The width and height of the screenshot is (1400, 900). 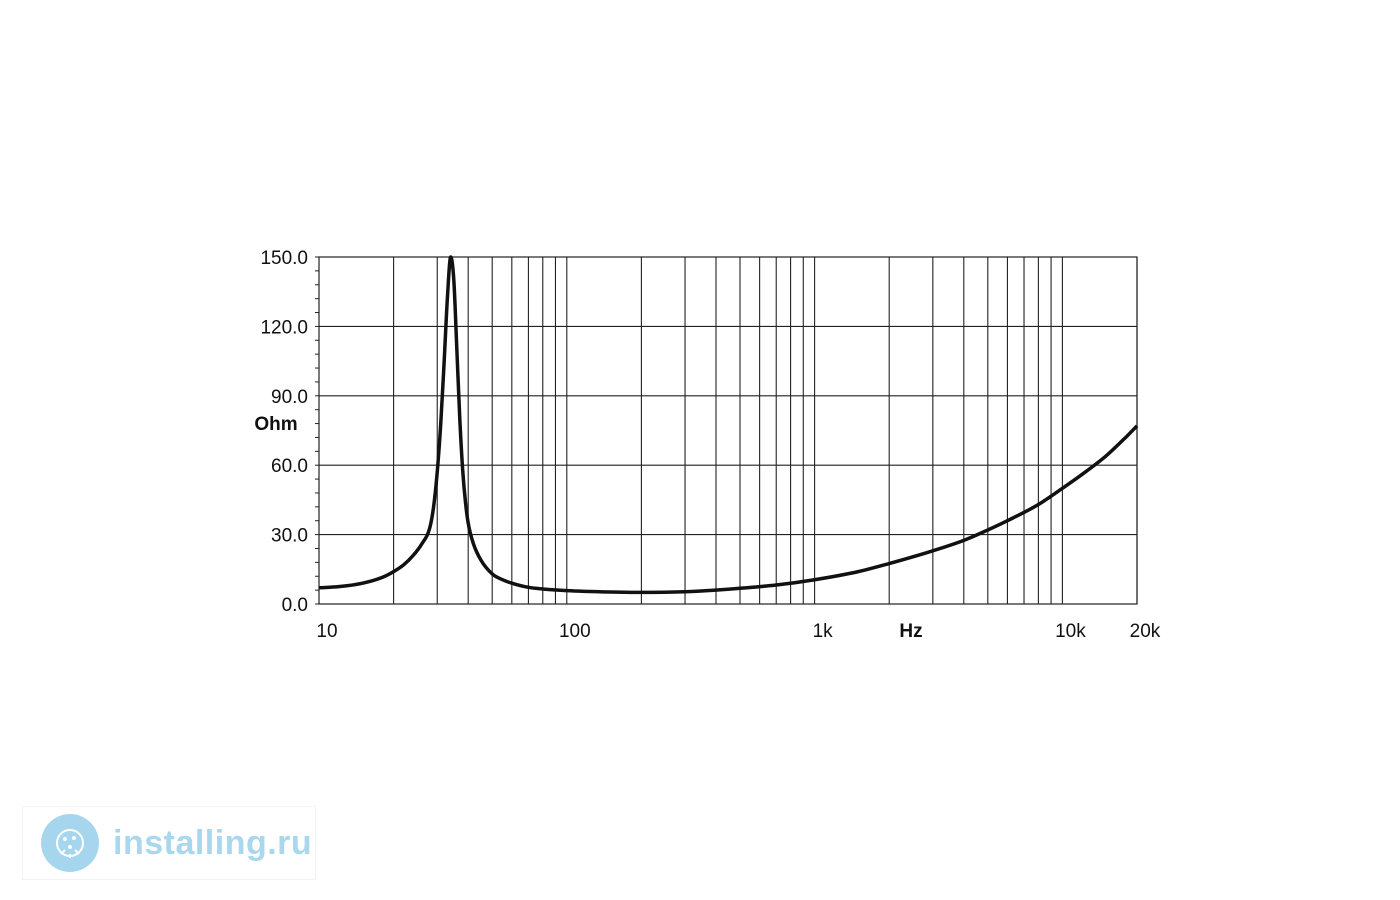 What do you see at coordinates (738, 631) in the screenshot?
I see `x-ticks: 10 100 1k 10k 20k` at bounding box center [738, 631].